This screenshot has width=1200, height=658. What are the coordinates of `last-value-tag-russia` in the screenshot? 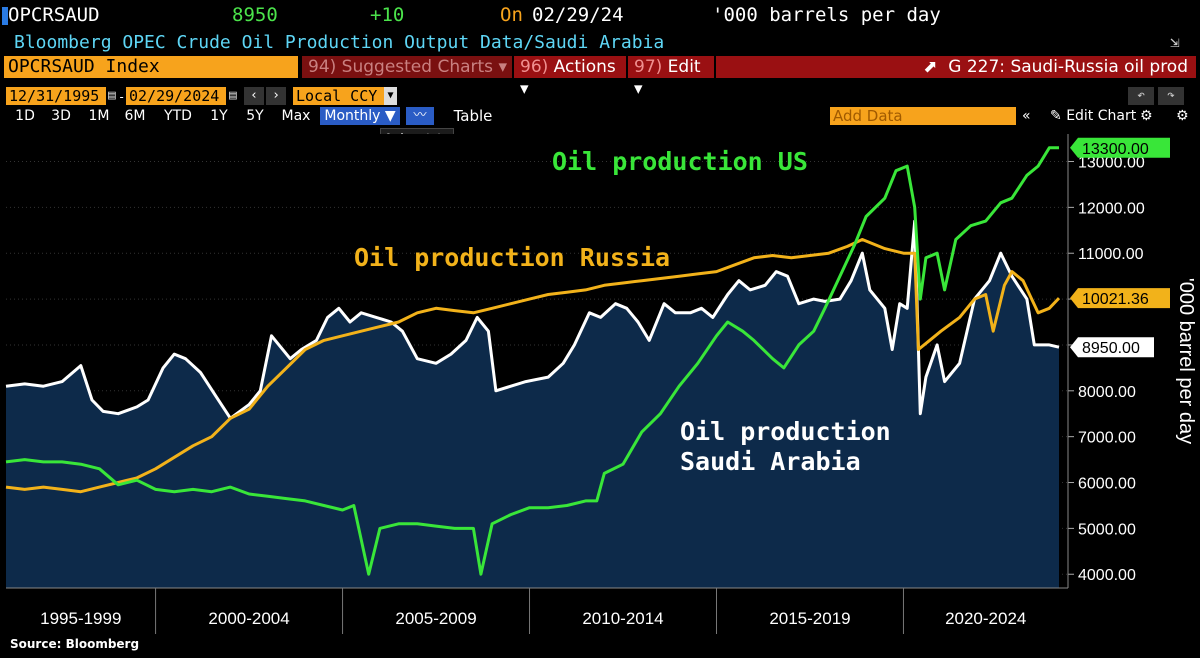 It's located at (1120, 298).